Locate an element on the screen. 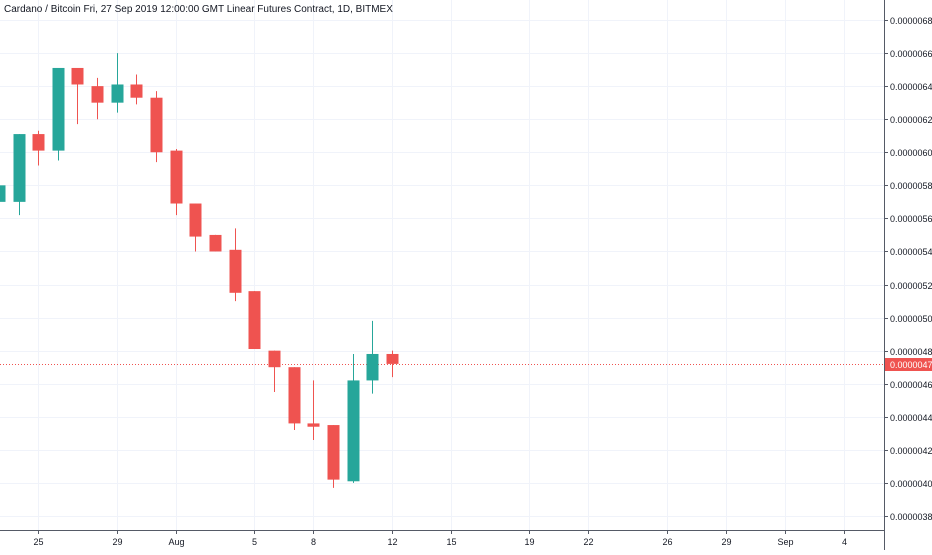  x-tick-label: Aug is located at coordinates (176, 542).